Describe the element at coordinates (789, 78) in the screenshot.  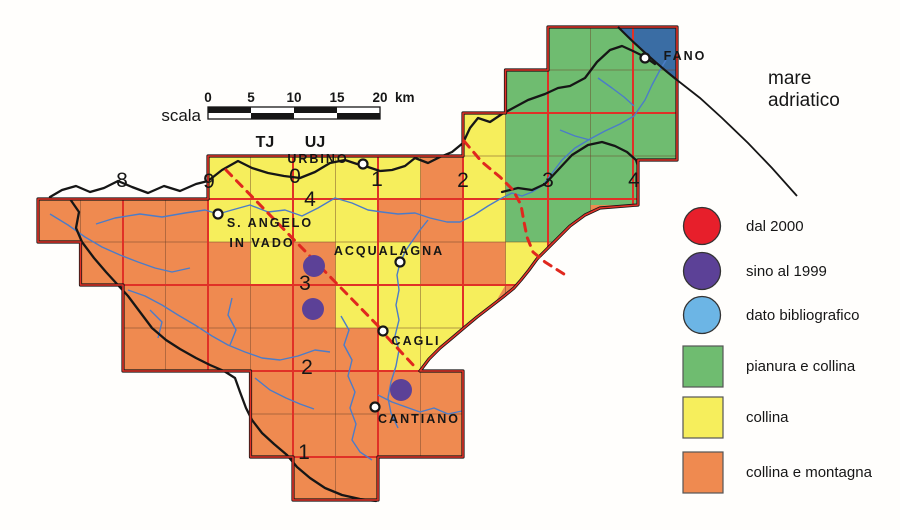
I see `sea-label-line1: mare` at that location.